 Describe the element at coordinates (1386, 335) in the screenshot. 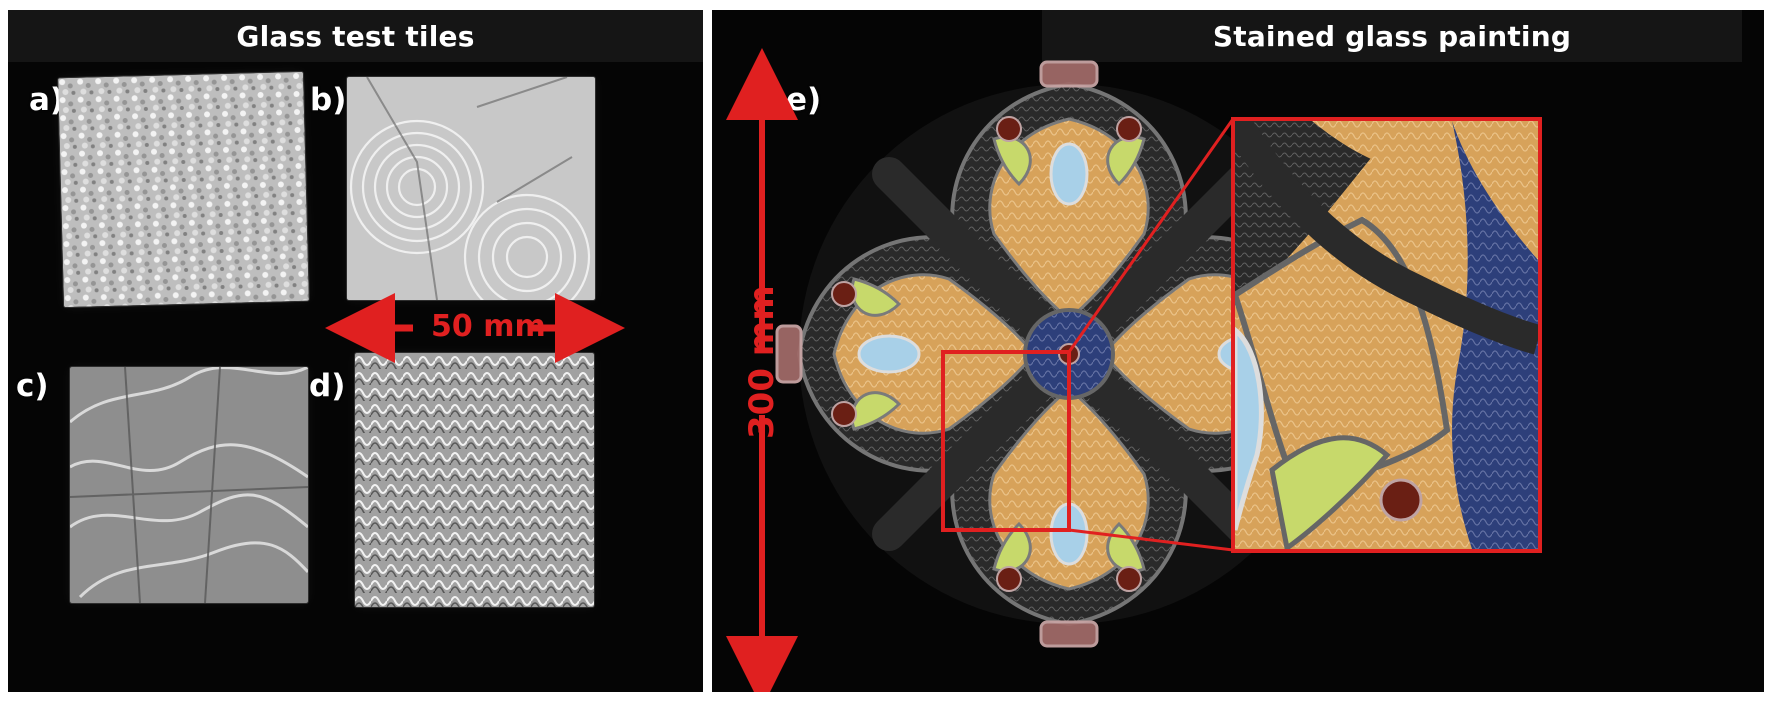

I see `zoom-inset` at that location.